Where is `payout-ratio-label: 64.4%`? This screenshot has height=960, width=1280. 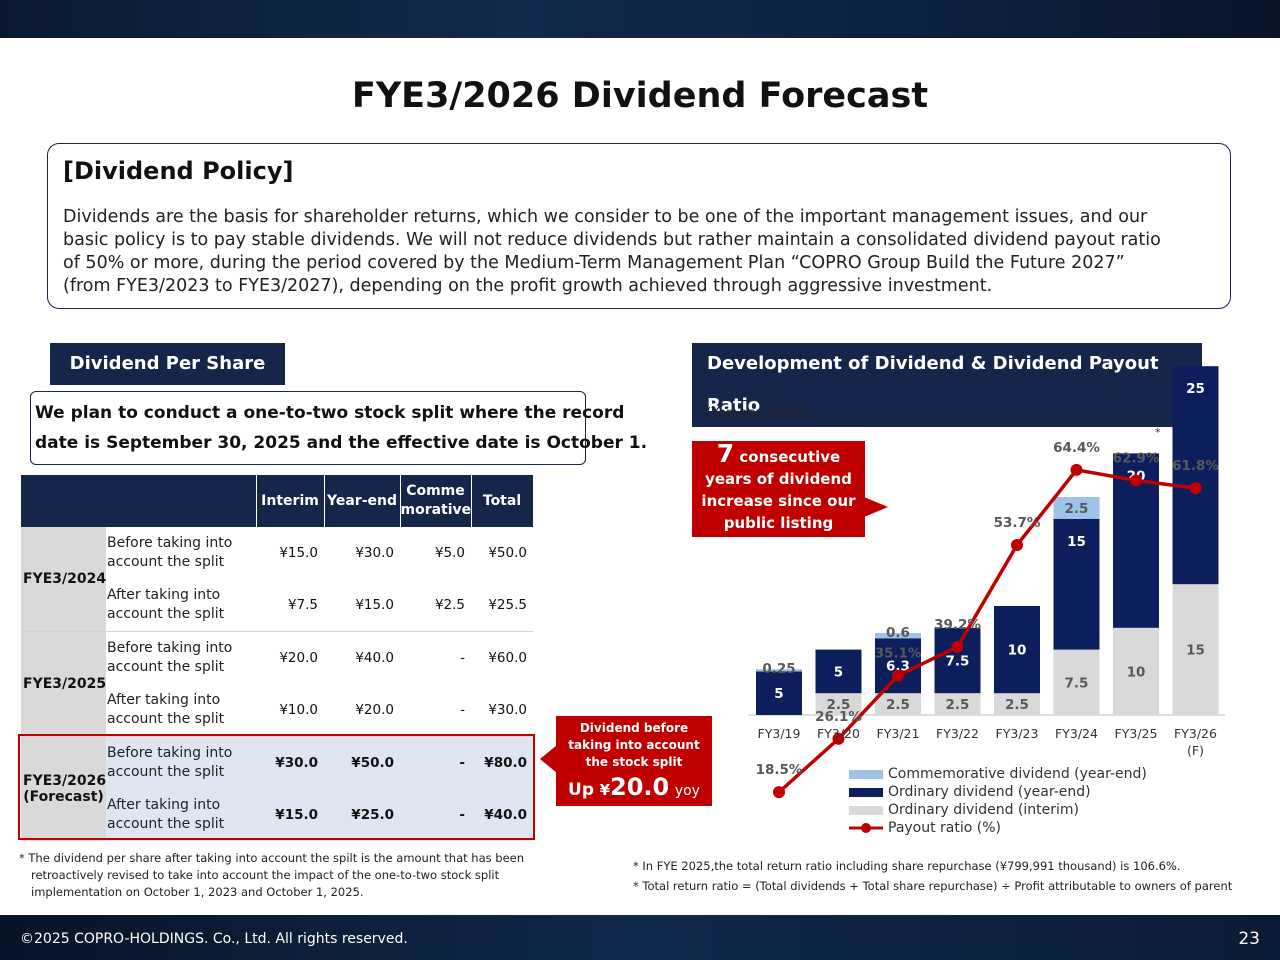
payout-ratio-label: 64.4% is located at coordinates (1076, 448).